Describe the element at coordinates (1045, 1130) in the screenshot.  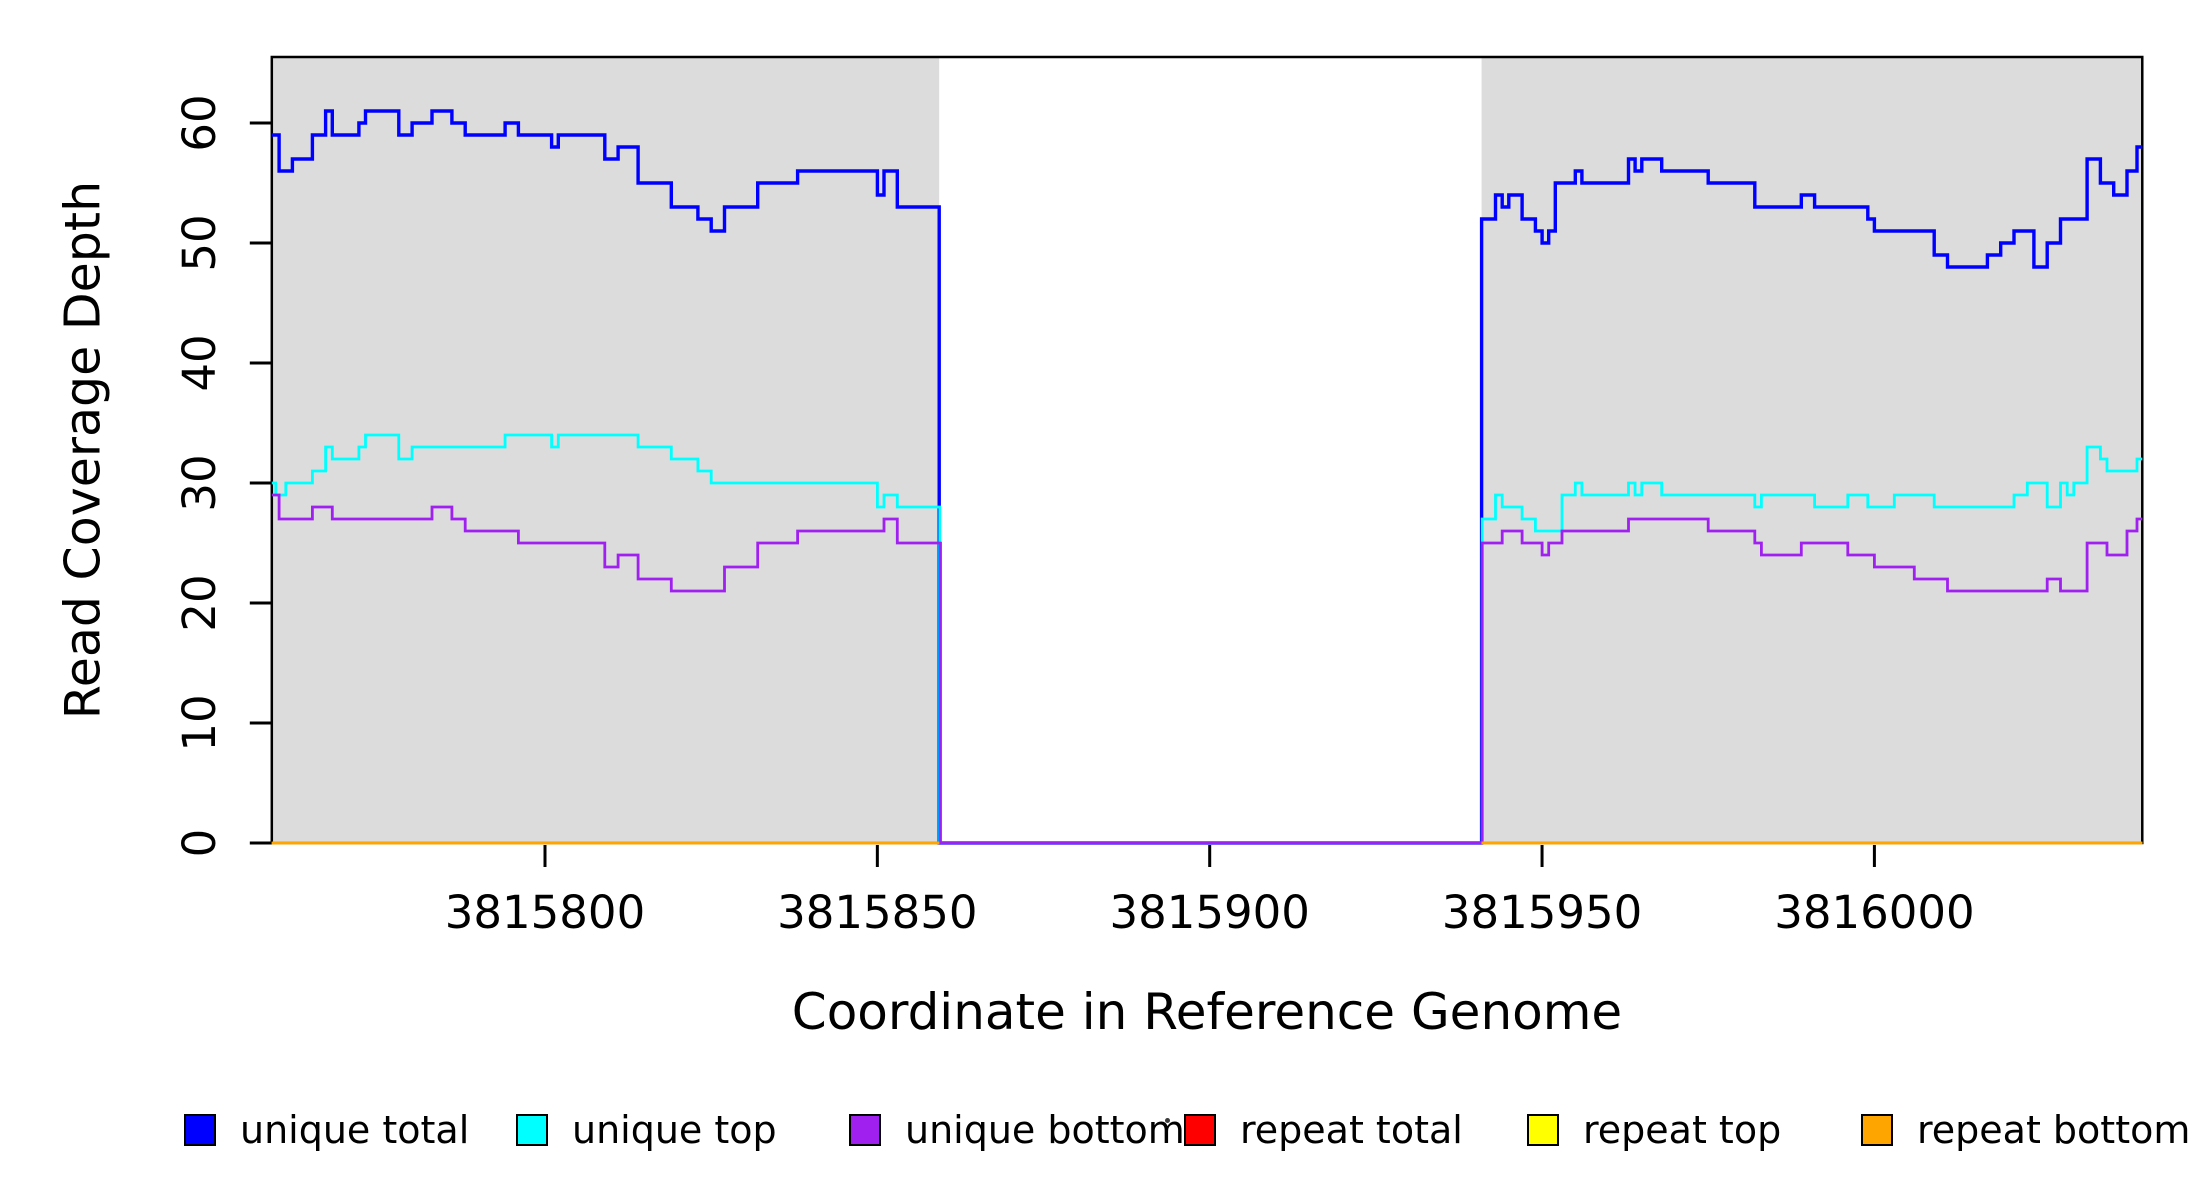
I see `legend-label: unique bottom` at that location.